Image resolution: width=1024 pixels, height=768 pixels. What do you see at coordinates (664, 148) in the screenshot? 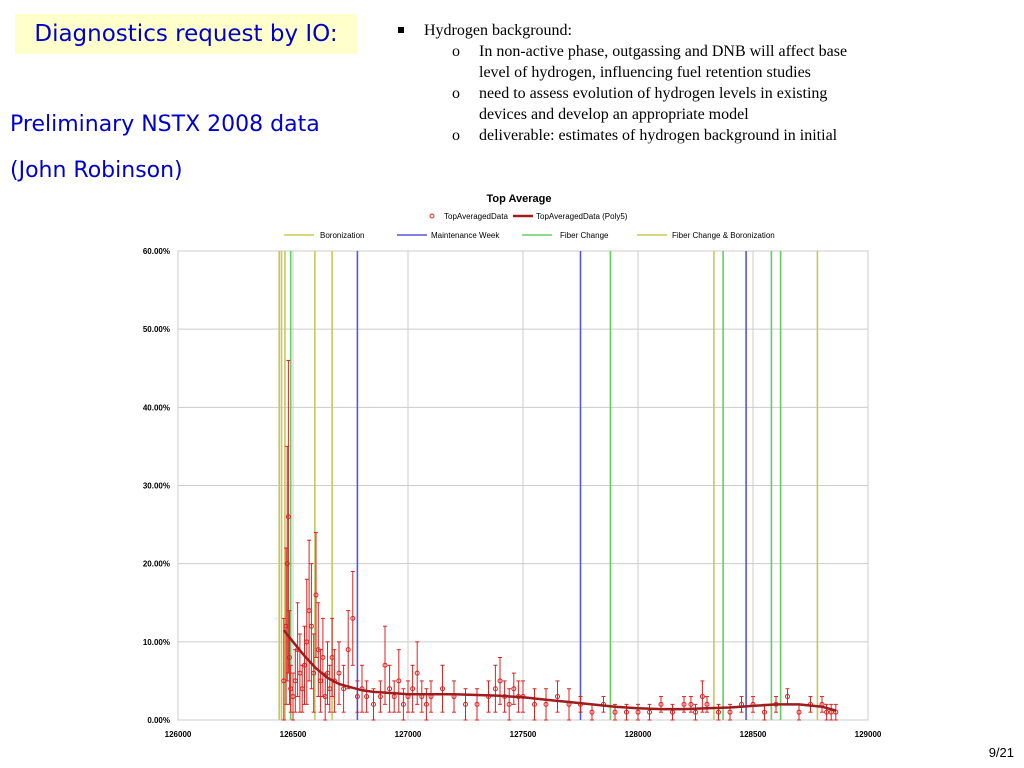
I see `text-fade-overlay` at bounding box center [664, 148].